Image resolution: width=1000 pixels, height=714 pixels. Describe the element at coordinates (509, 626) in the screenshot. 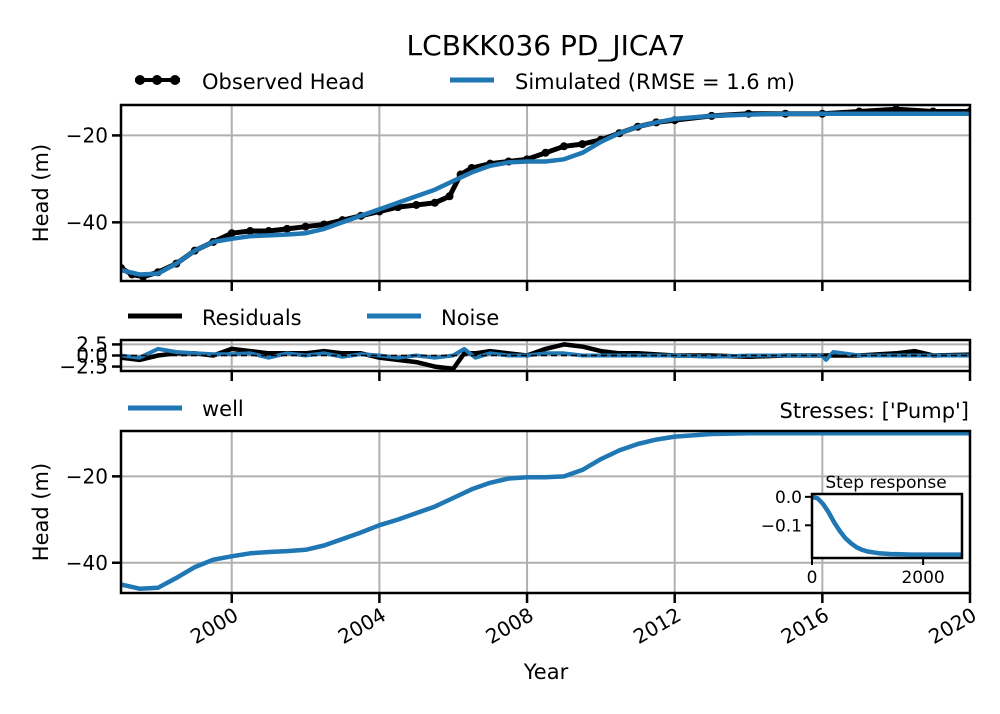

I see `xtick-label: 2008` at that location.